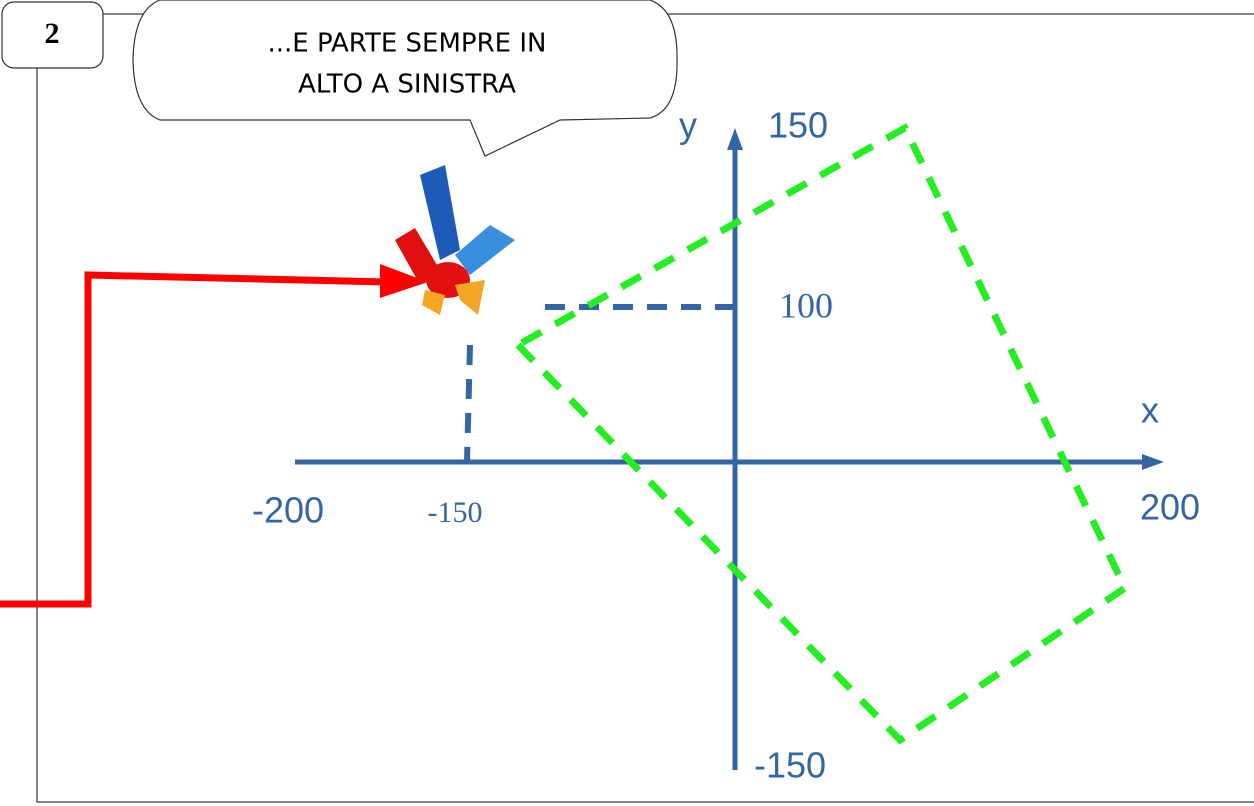  What do you see at coordinates (407, 44) in the screenshot?
I see `bubble-line: ...E PARTE SEMPRE IN` at bounding box center [407, 44].